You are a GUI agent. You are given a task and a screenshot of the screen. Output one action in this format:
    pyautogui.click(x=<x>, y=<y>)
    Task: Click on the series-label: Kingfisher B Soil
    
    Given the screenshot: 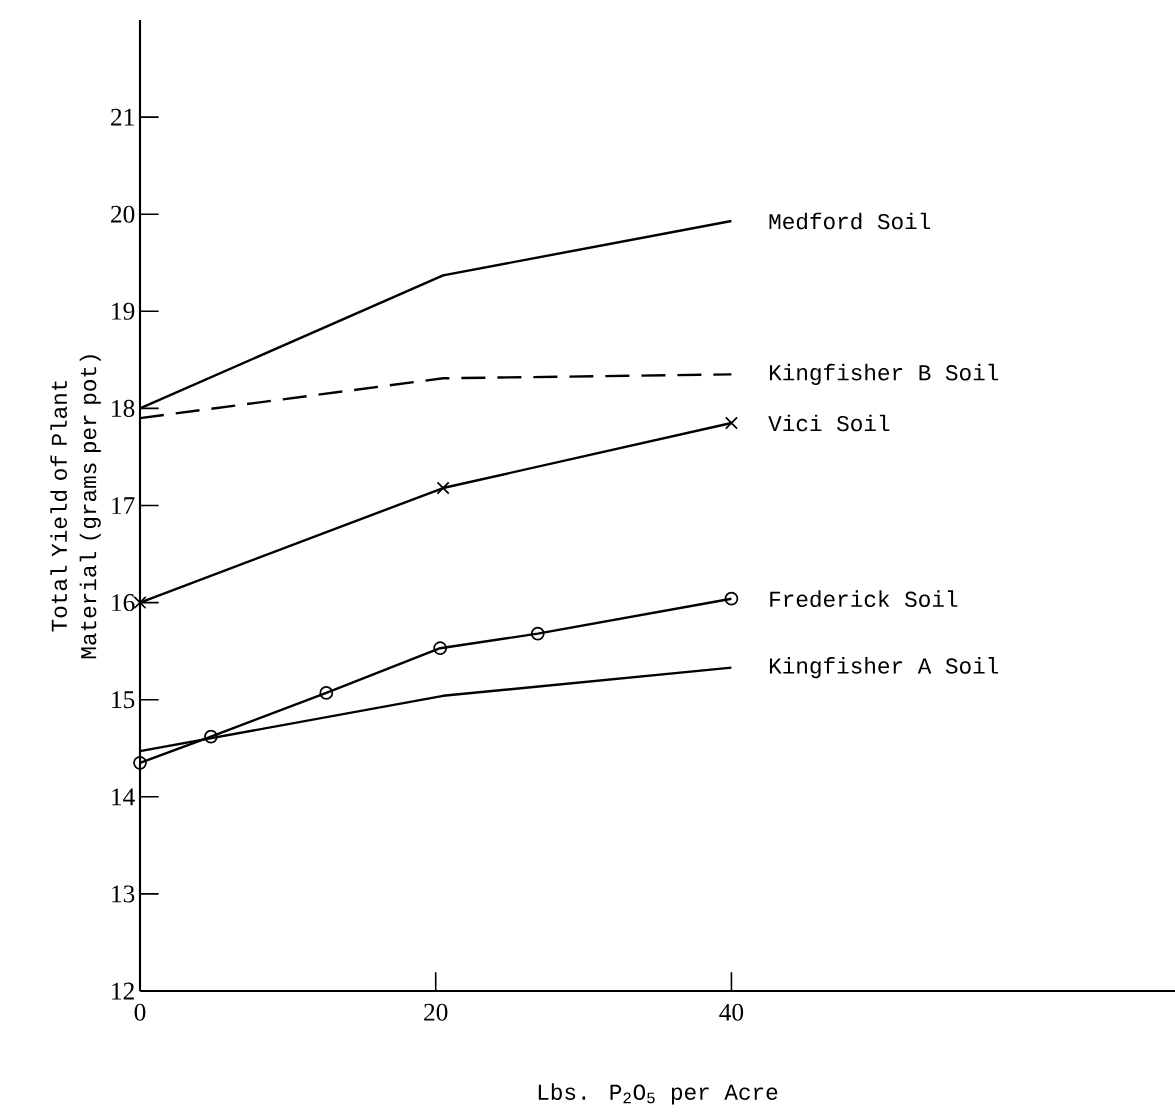 What is the action you would take?
    pyautogui.click(x=884, y=374)
    